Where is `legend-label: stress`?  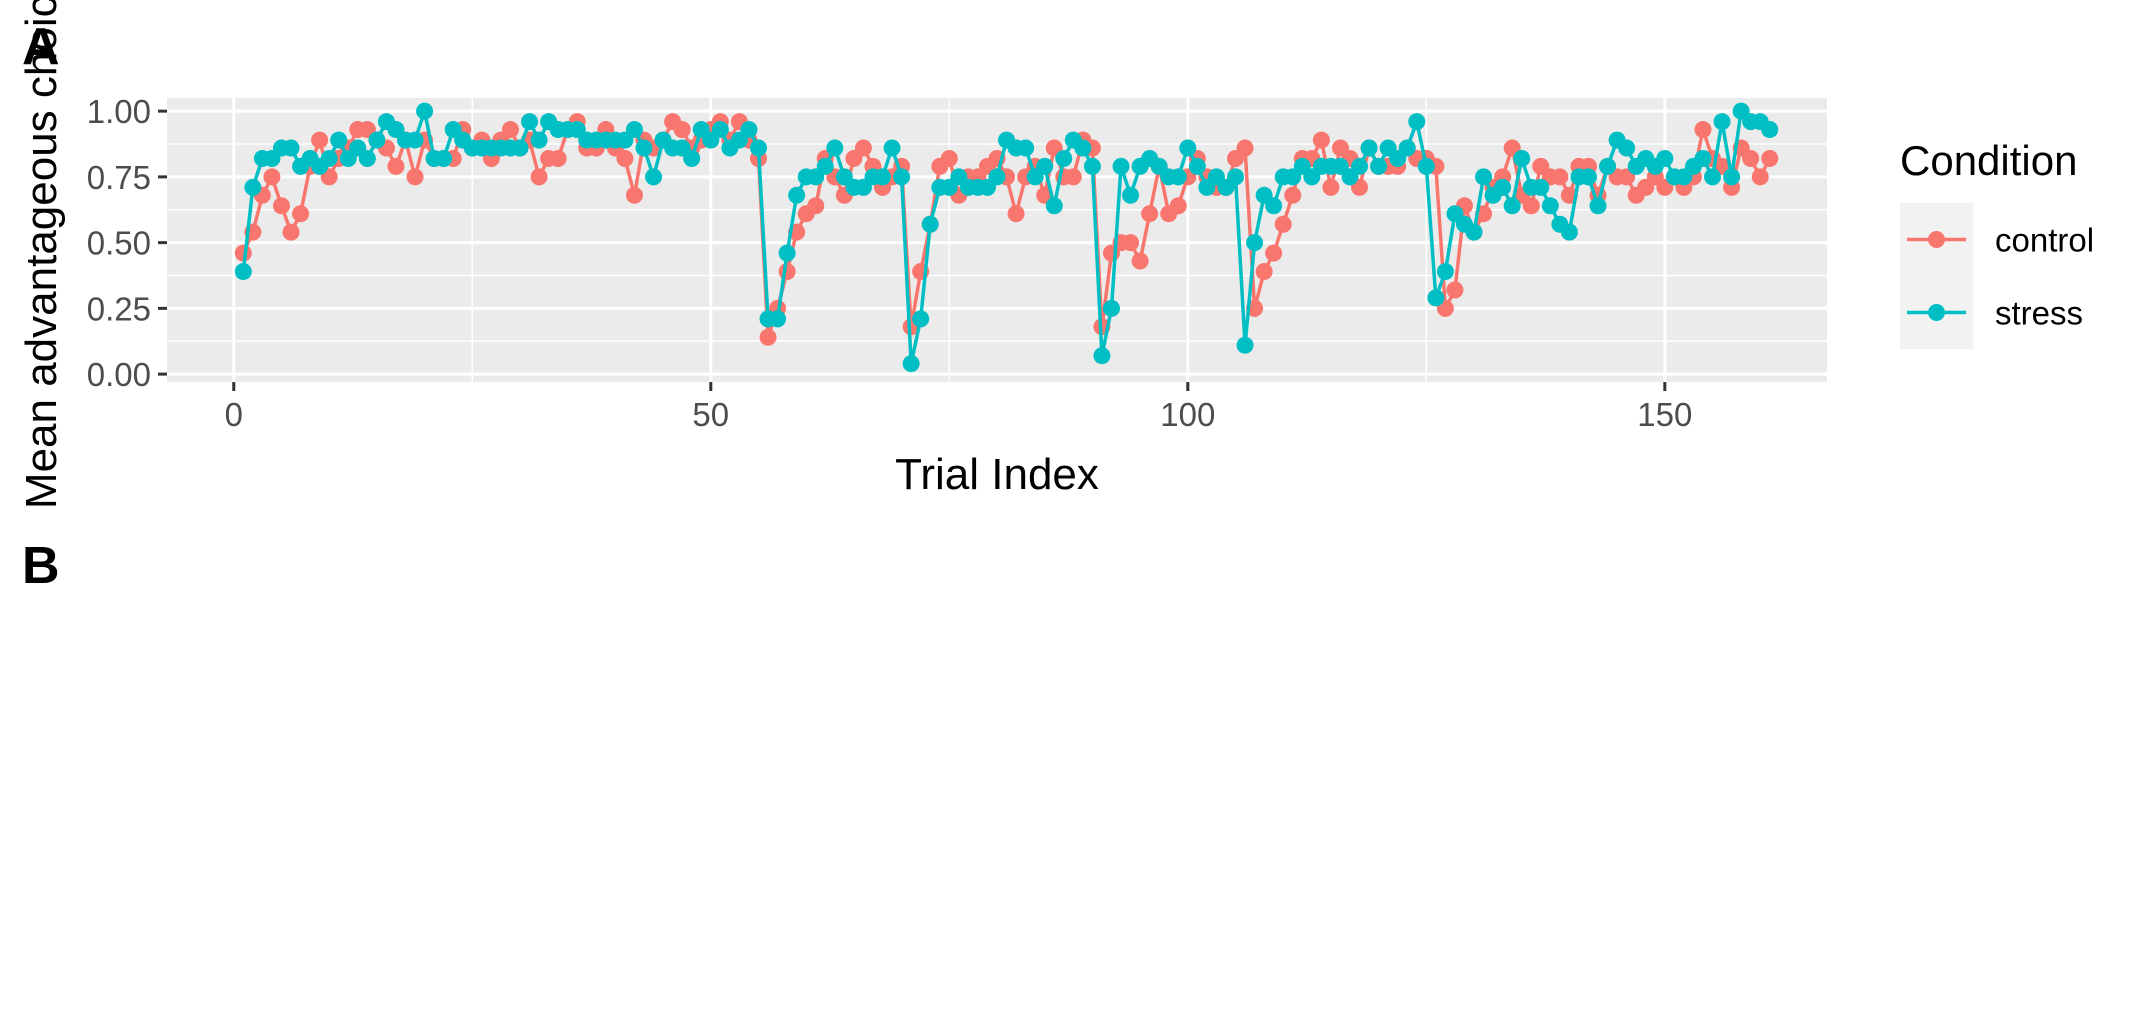
legend-label: stress is located at coordinates (2039, 313).